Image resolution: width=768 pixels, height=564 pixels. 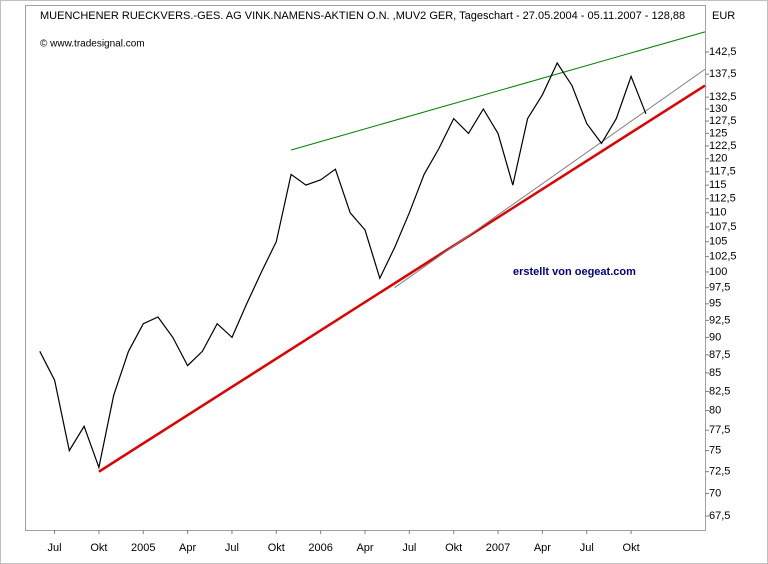 What do you see at coordinates (719, 320) in the screenshot?
I see `y-tick-label: 92,5` at bounding box center [719, 320].